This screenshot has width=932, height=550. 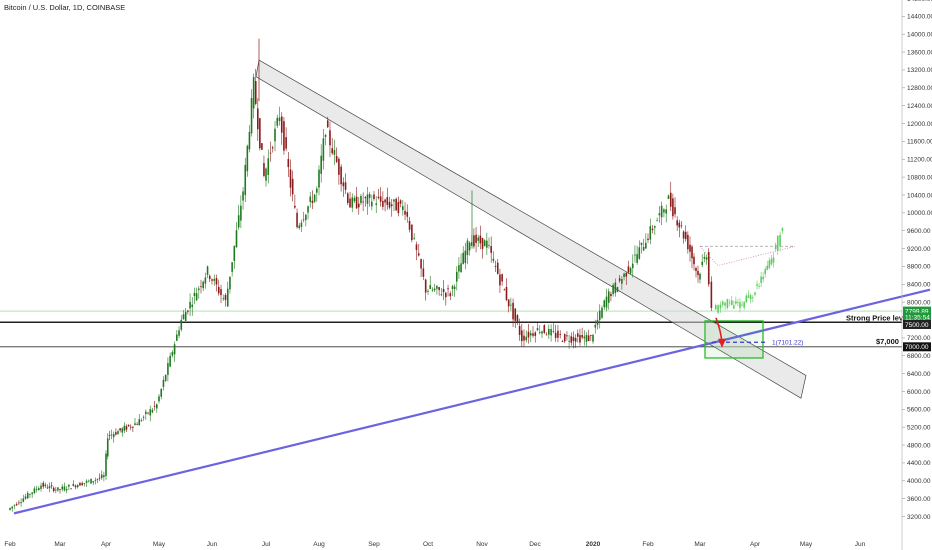 What do you see at coordinates (806, 544) in the screenshot?
I see `x-tick-label: May` at bounding box center [806, 544].